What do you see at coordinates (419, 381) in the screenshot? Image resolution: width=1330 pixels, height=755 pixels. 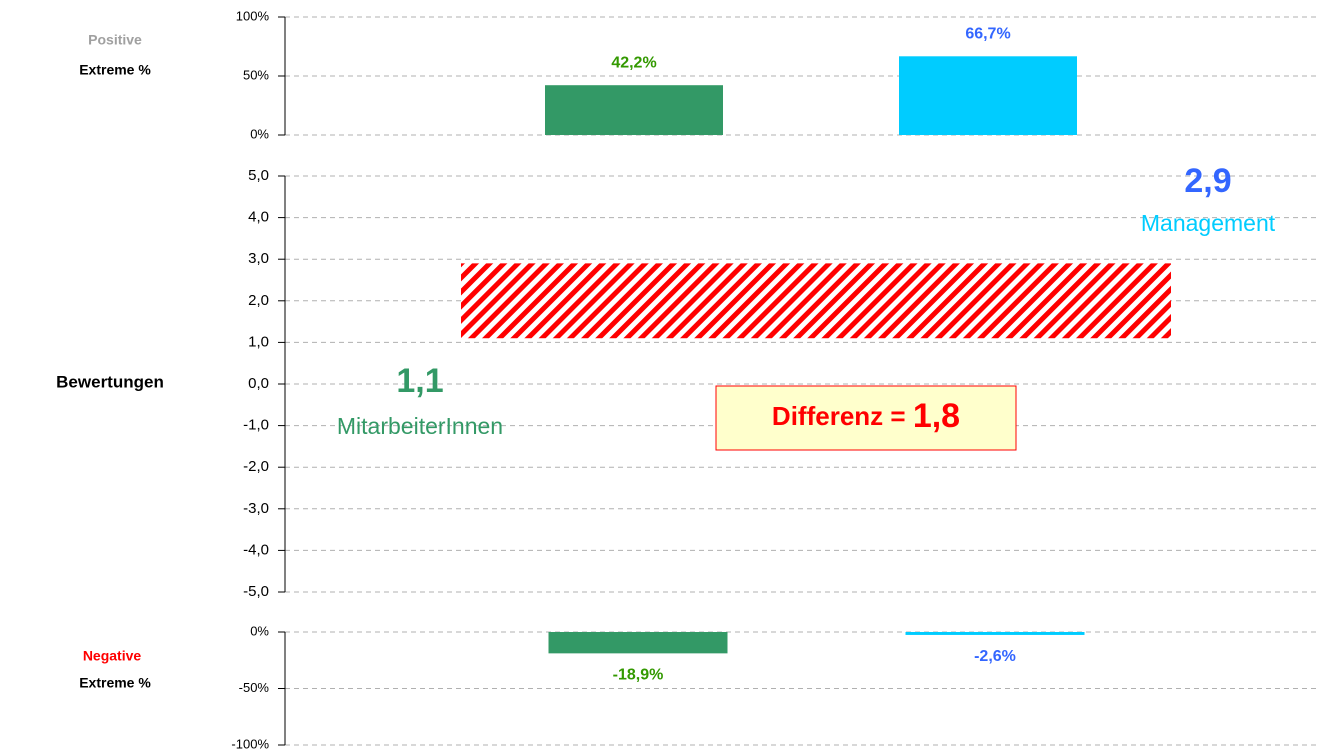 I see `value-label: 1,1` at bounding box center [419, 381].